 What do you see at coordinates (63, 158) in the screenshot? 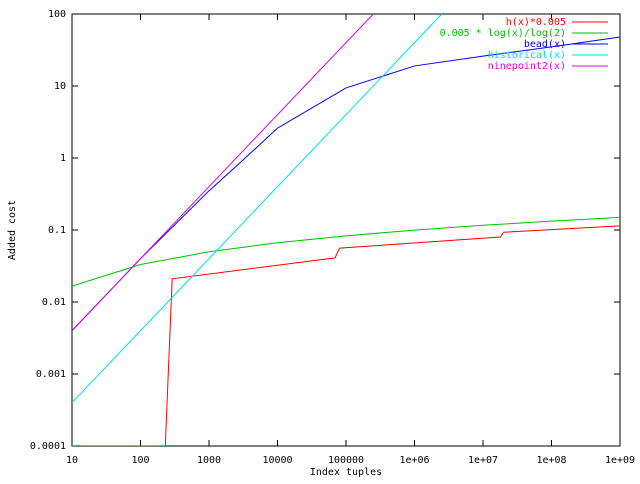
I see `y-tick-label: 1` at bounding box center [63, 158].